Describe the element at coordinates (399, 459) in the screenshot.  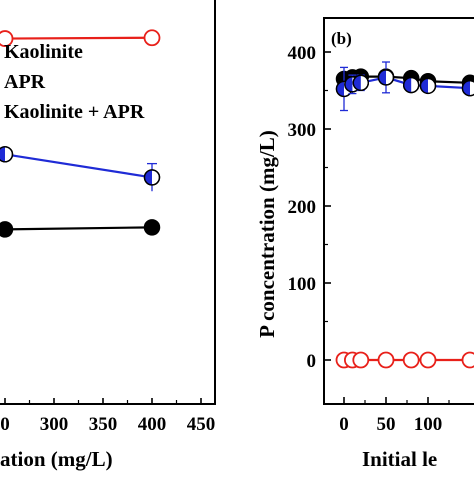
I see `panel-b-x-axis-label: Initial le` at that location.